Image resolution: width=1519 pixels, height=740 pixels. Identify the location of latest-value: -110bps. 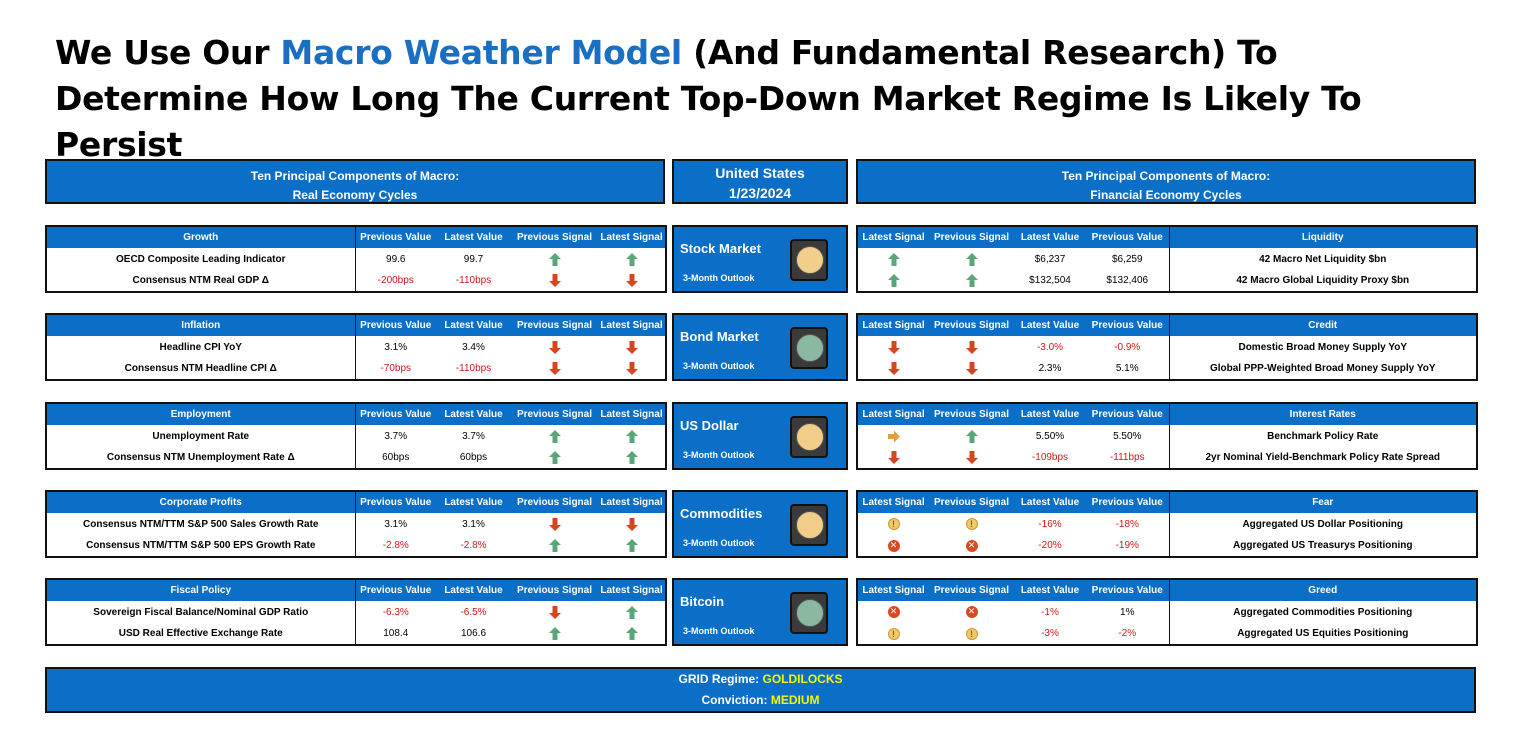
(473, 368).